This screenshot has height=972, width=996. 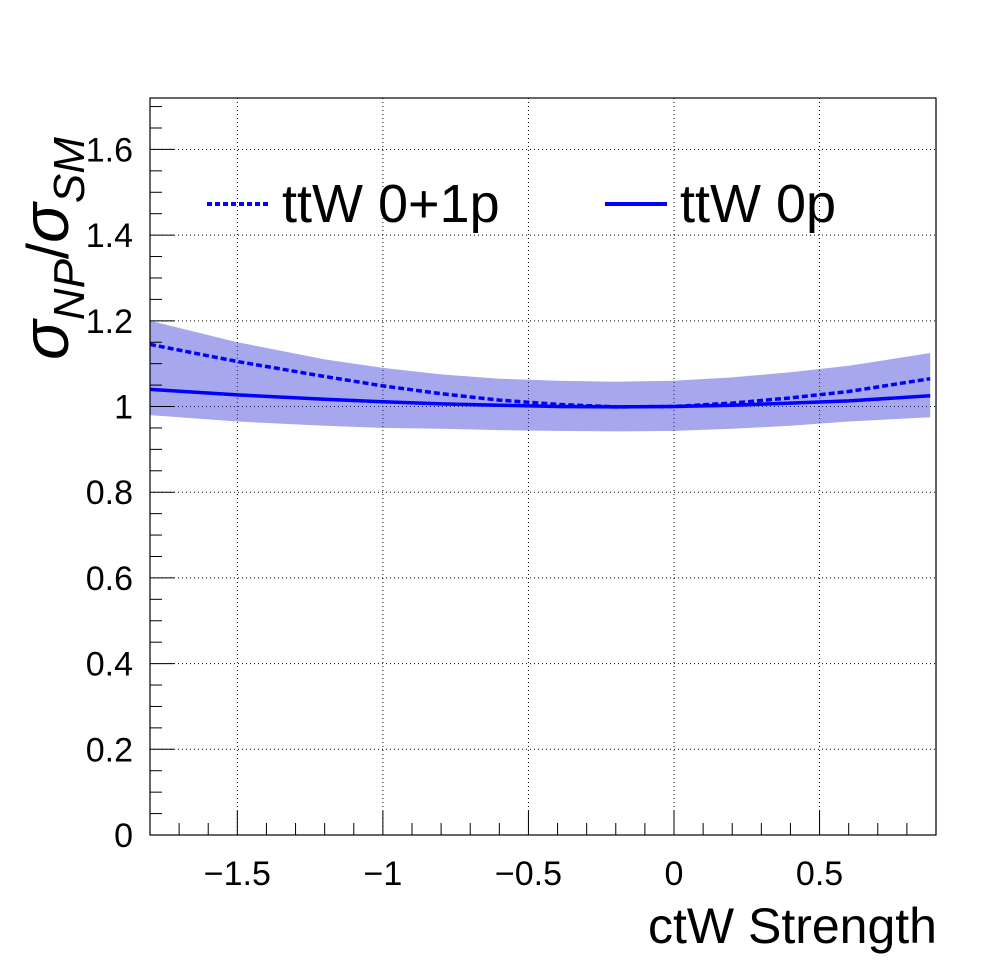 What do you see at coordinates (674, 874) in the screenshot?
I see `x-tick-label: 0` at bounding box center [674, 874].